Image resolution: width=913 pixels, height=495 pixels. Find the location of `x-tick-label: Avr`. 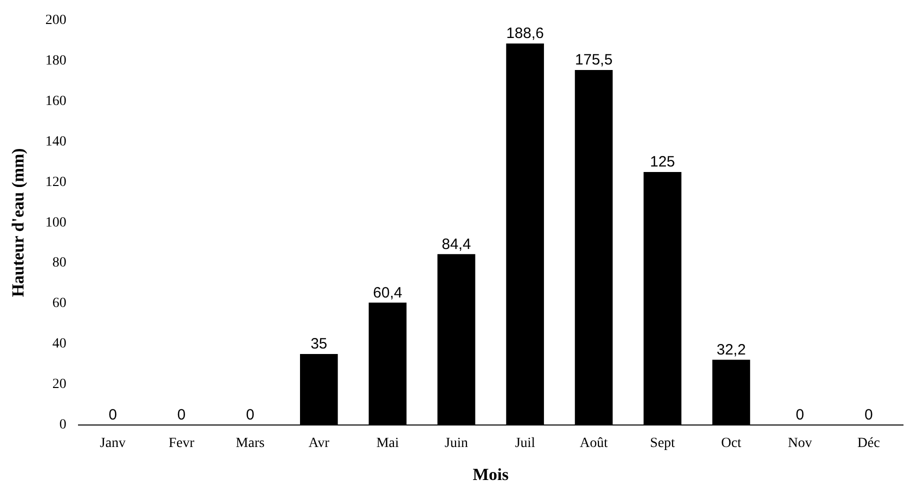

x-tick-label: Avr is located at coordinates (319, 443).